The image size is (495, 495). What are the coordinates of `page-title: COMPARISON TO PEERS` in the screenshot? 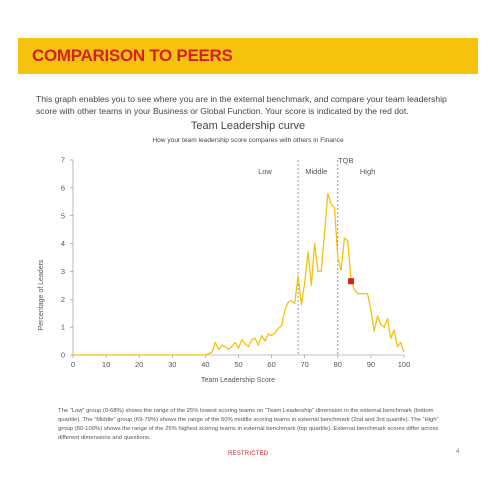 It's located at (132, 55).